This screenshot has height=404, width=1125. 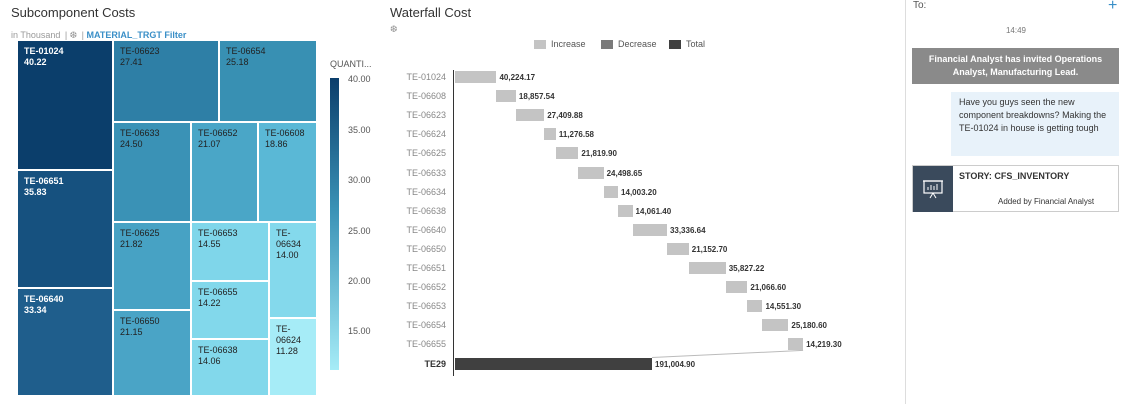 I want to click on legend-tick: 20.00, so click(x=359, y=281).